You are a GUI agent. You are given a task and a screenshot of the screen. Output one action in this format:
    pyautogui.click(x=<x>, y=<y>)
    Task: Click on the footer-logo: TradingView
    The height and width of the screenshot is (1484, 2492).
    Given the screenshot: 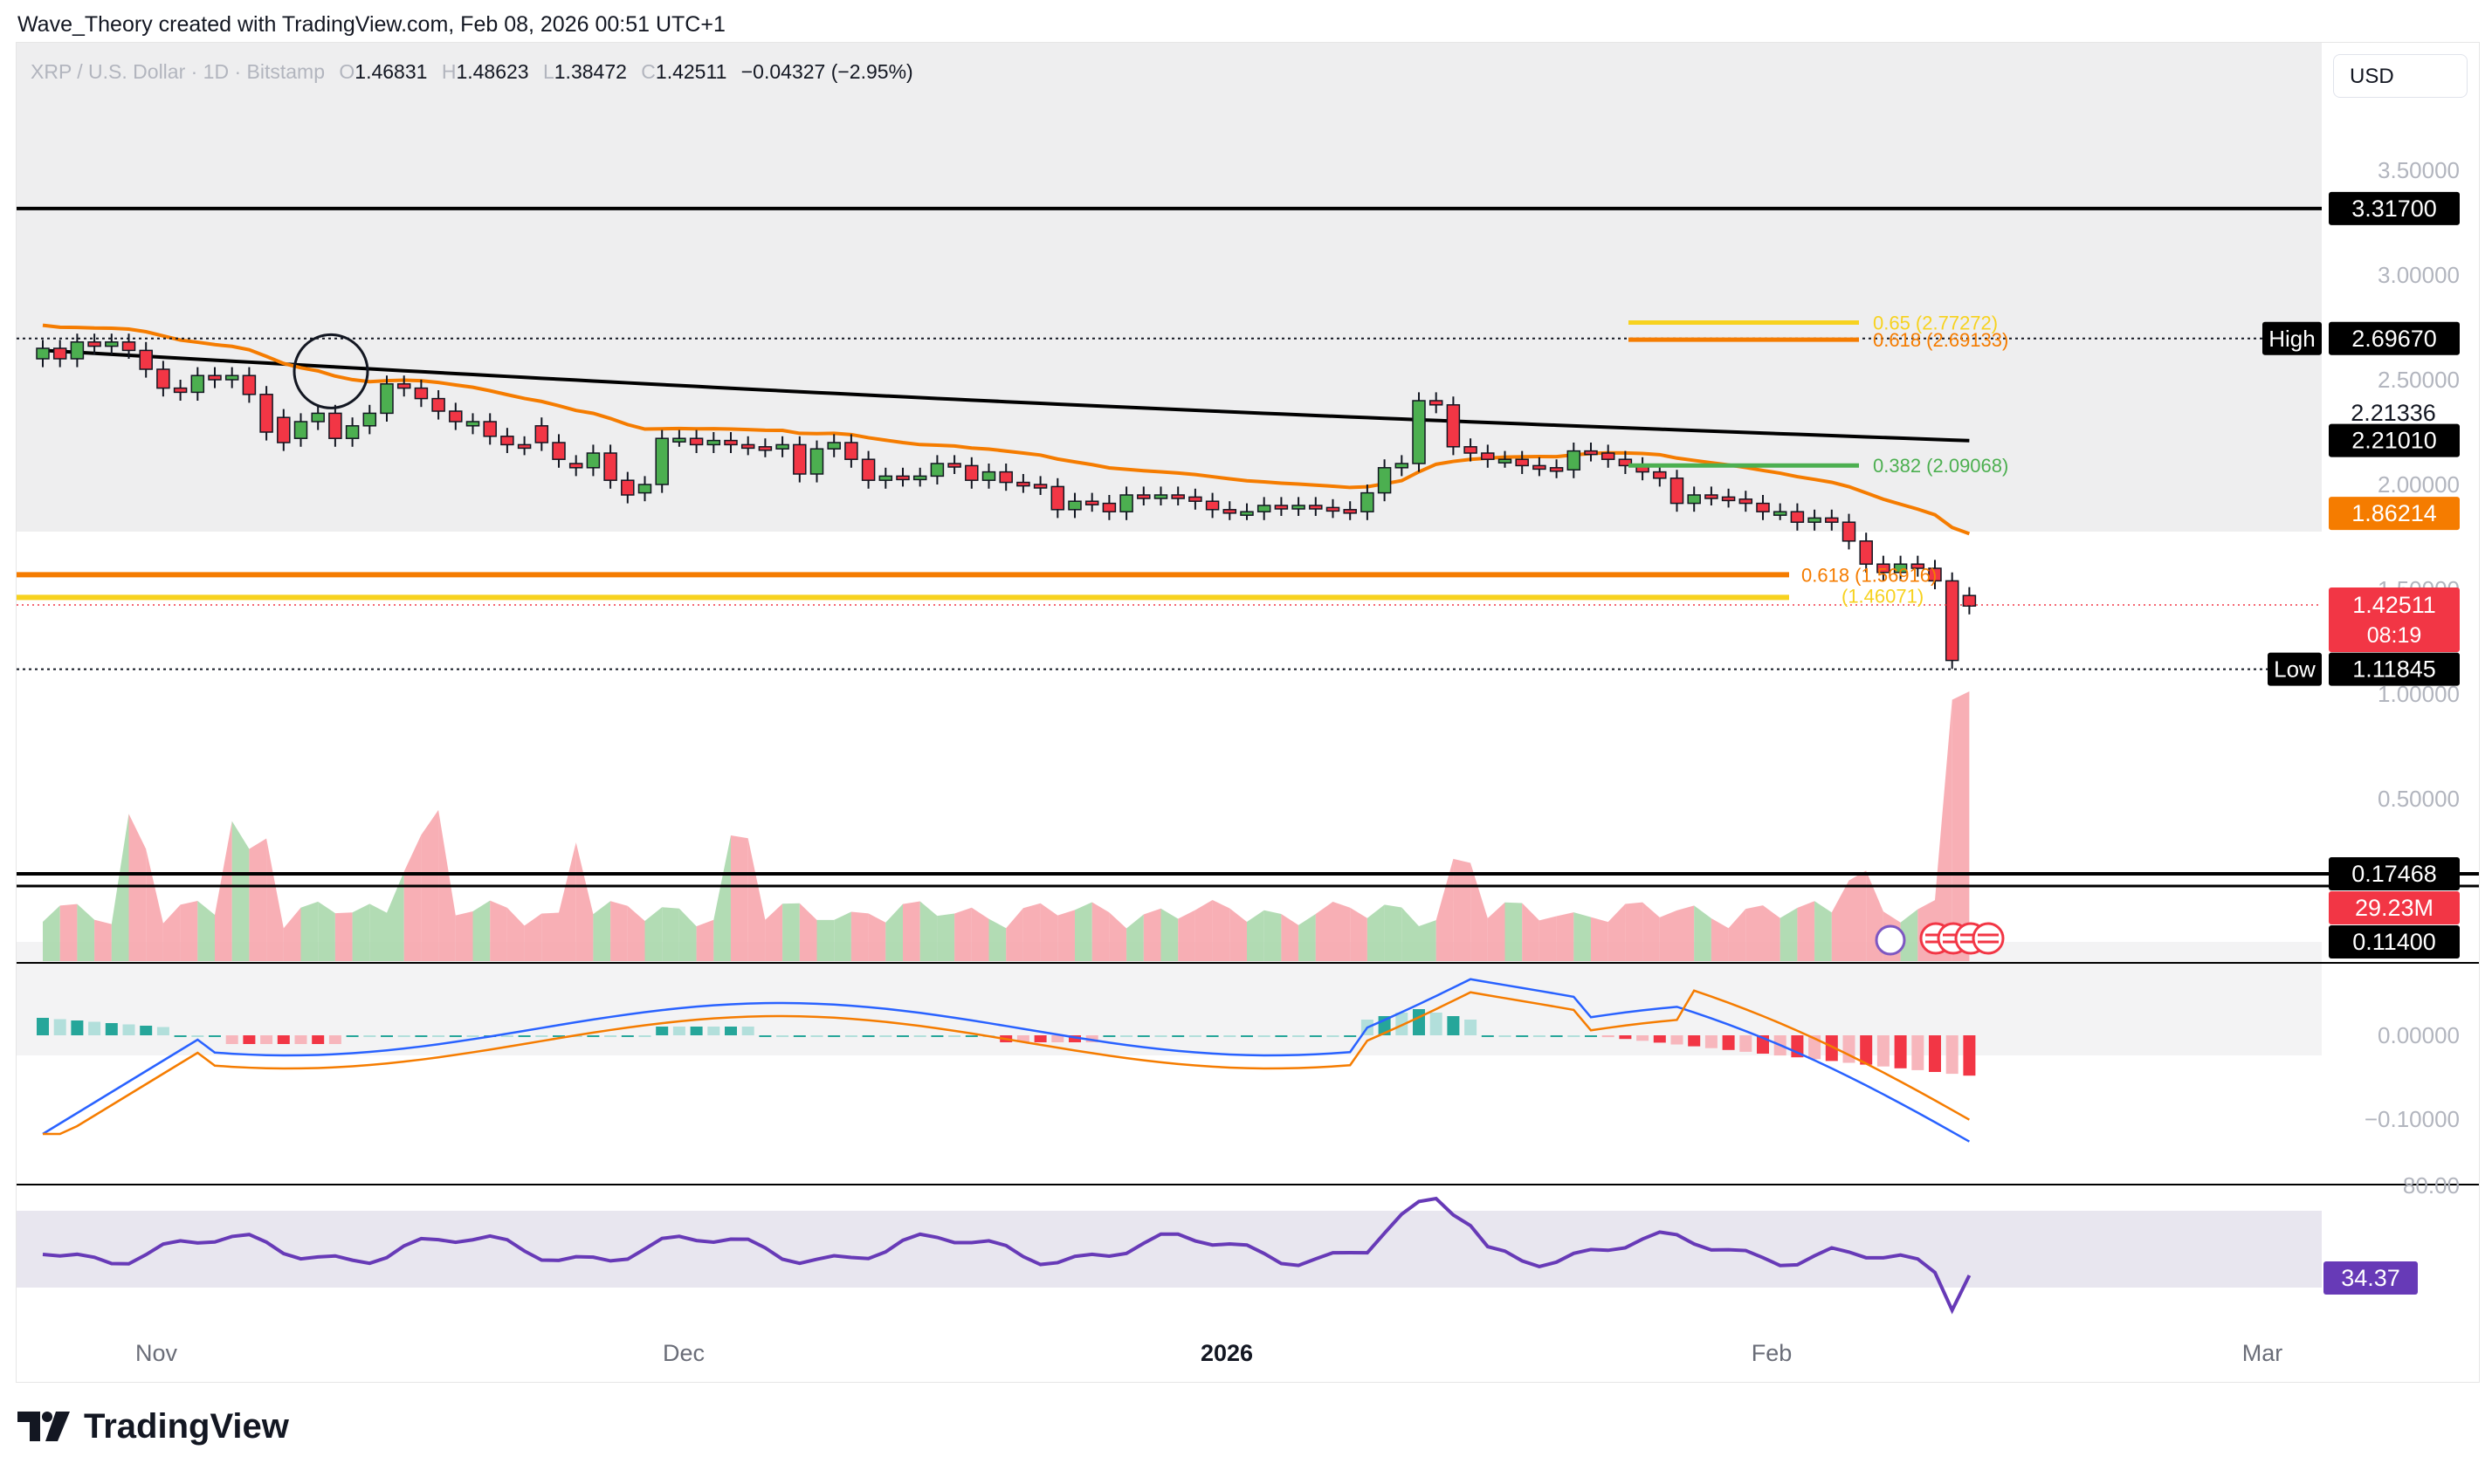 What is the action you would take?
    pyautogui.click(x=153, y=1427)
    